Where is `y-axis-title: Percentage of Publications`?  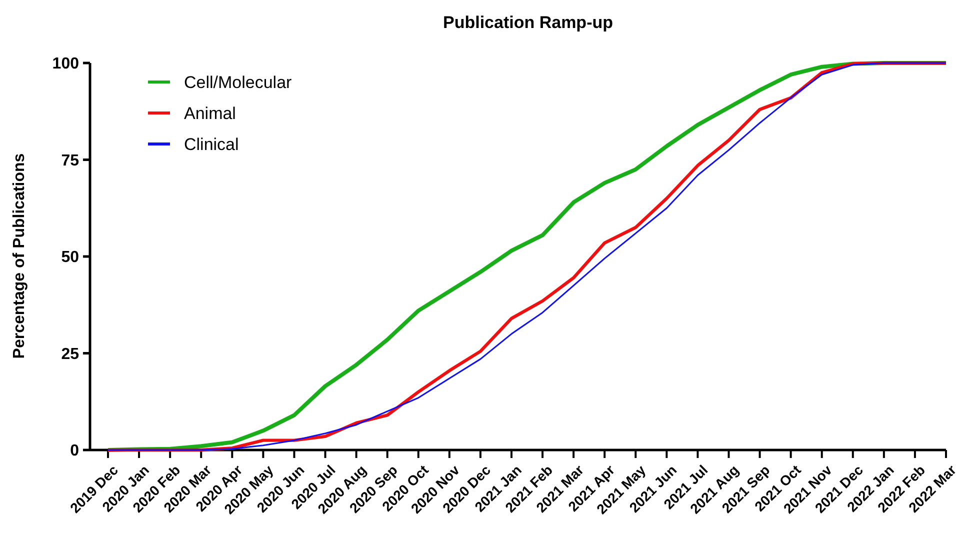
y-axis-title: Percentage of Publications is located at coordinates (19, 256).